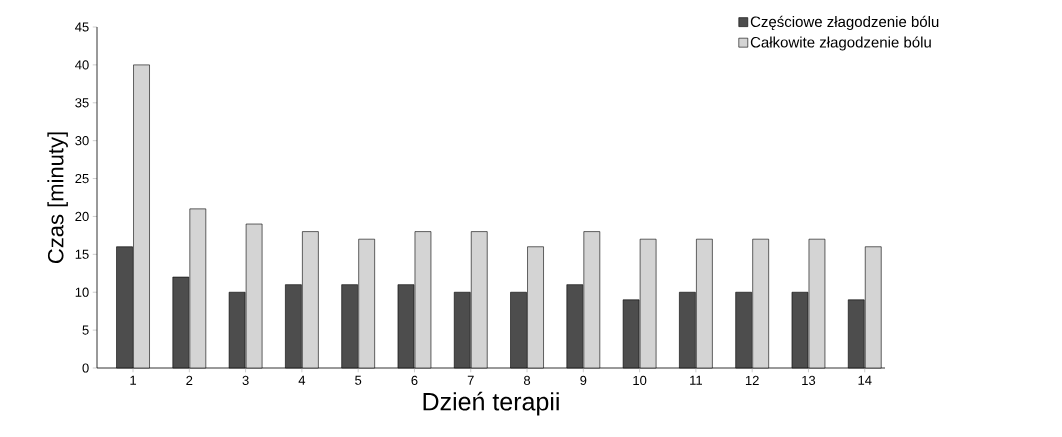  Describe the element at coordinates (82, 141) in the screenshot. I see `y-tick-label: 30` at that location.